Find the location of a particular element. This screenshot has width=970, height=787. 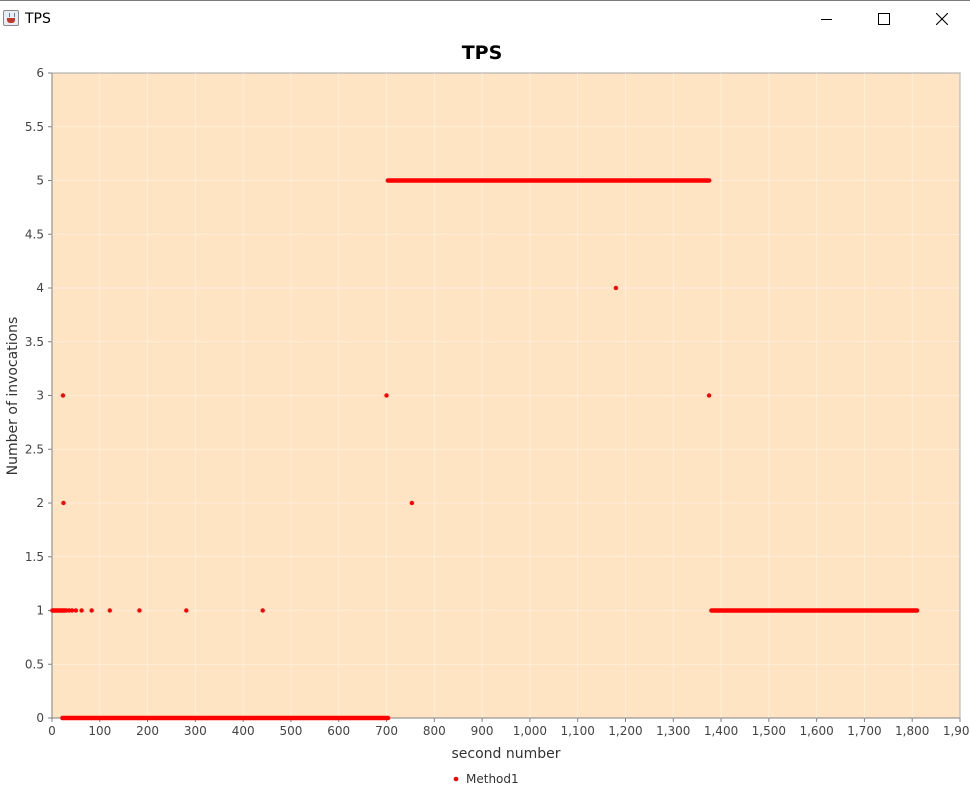

x-tick-label: 500 is located at coordinates (290, 731).